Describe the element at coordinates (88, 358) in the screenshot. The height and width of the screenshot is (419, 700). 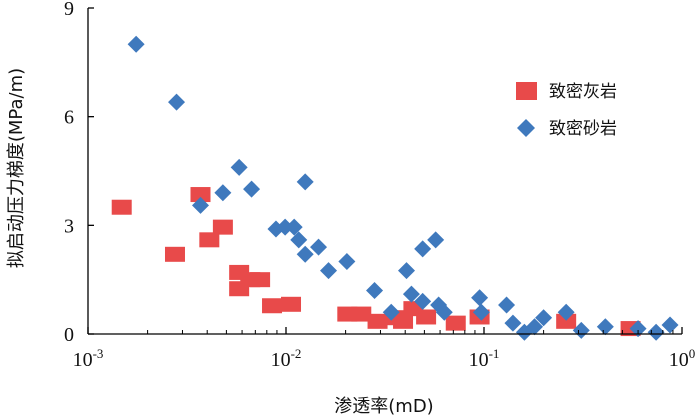
I see `x-tick-label-0: 10⁻³` at that location.